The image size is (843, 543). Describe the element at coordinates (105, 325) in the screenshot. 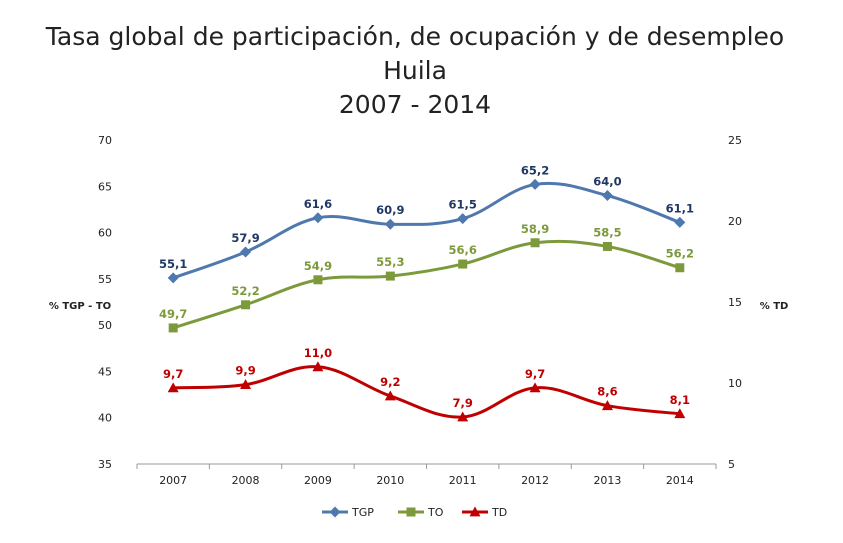

I see `y-left-tick-label: 50` at that location.